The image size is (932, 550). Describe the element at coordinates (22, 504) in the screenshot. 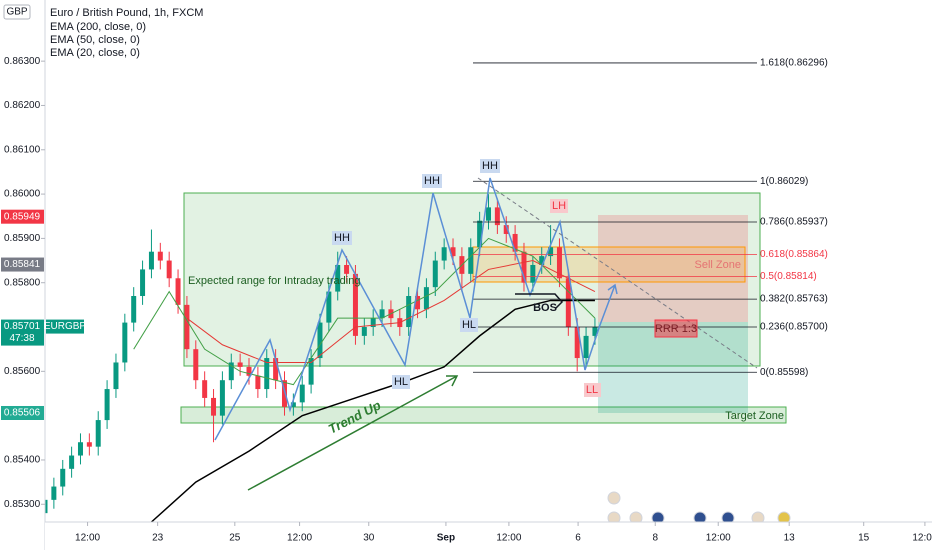

I see `y-tick-label: 0.85300` at that location.